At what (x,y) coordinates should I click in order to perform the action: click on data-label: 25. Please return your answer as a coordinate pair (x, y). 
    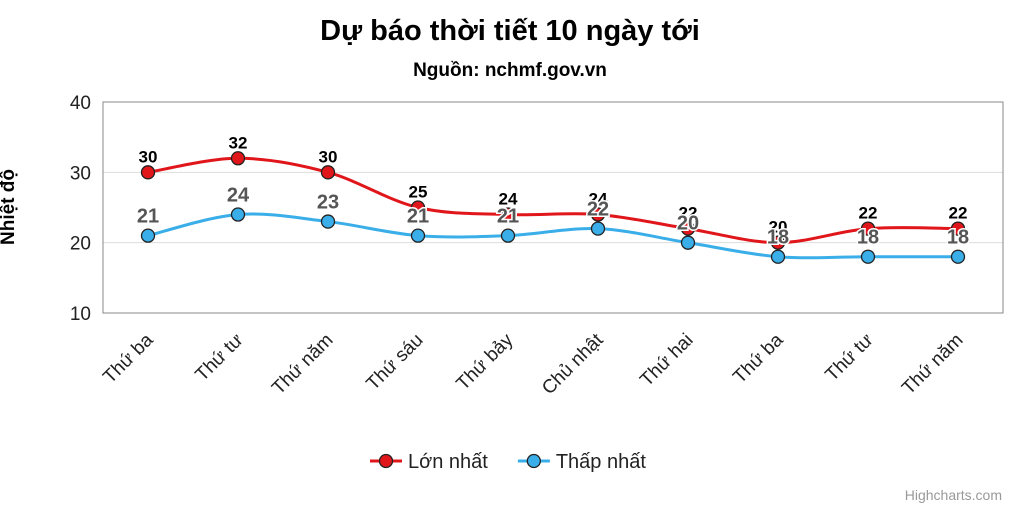
    Looking at the image, I should click on (418, 192).